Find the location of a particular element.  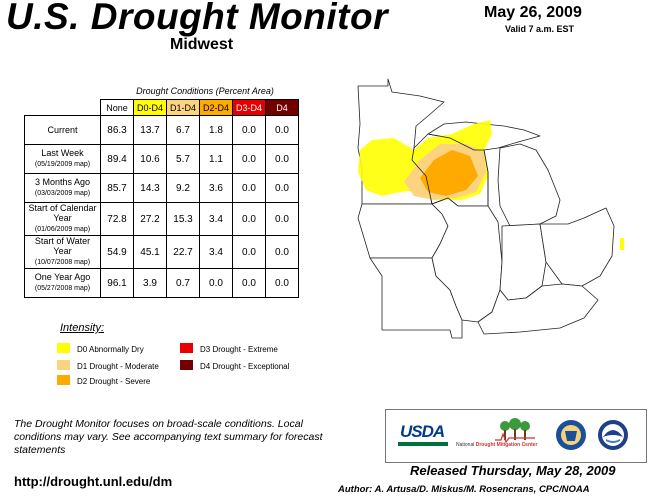

release-date: Released Thursday, May 28, 2009 is located at coordinates (513, 470).